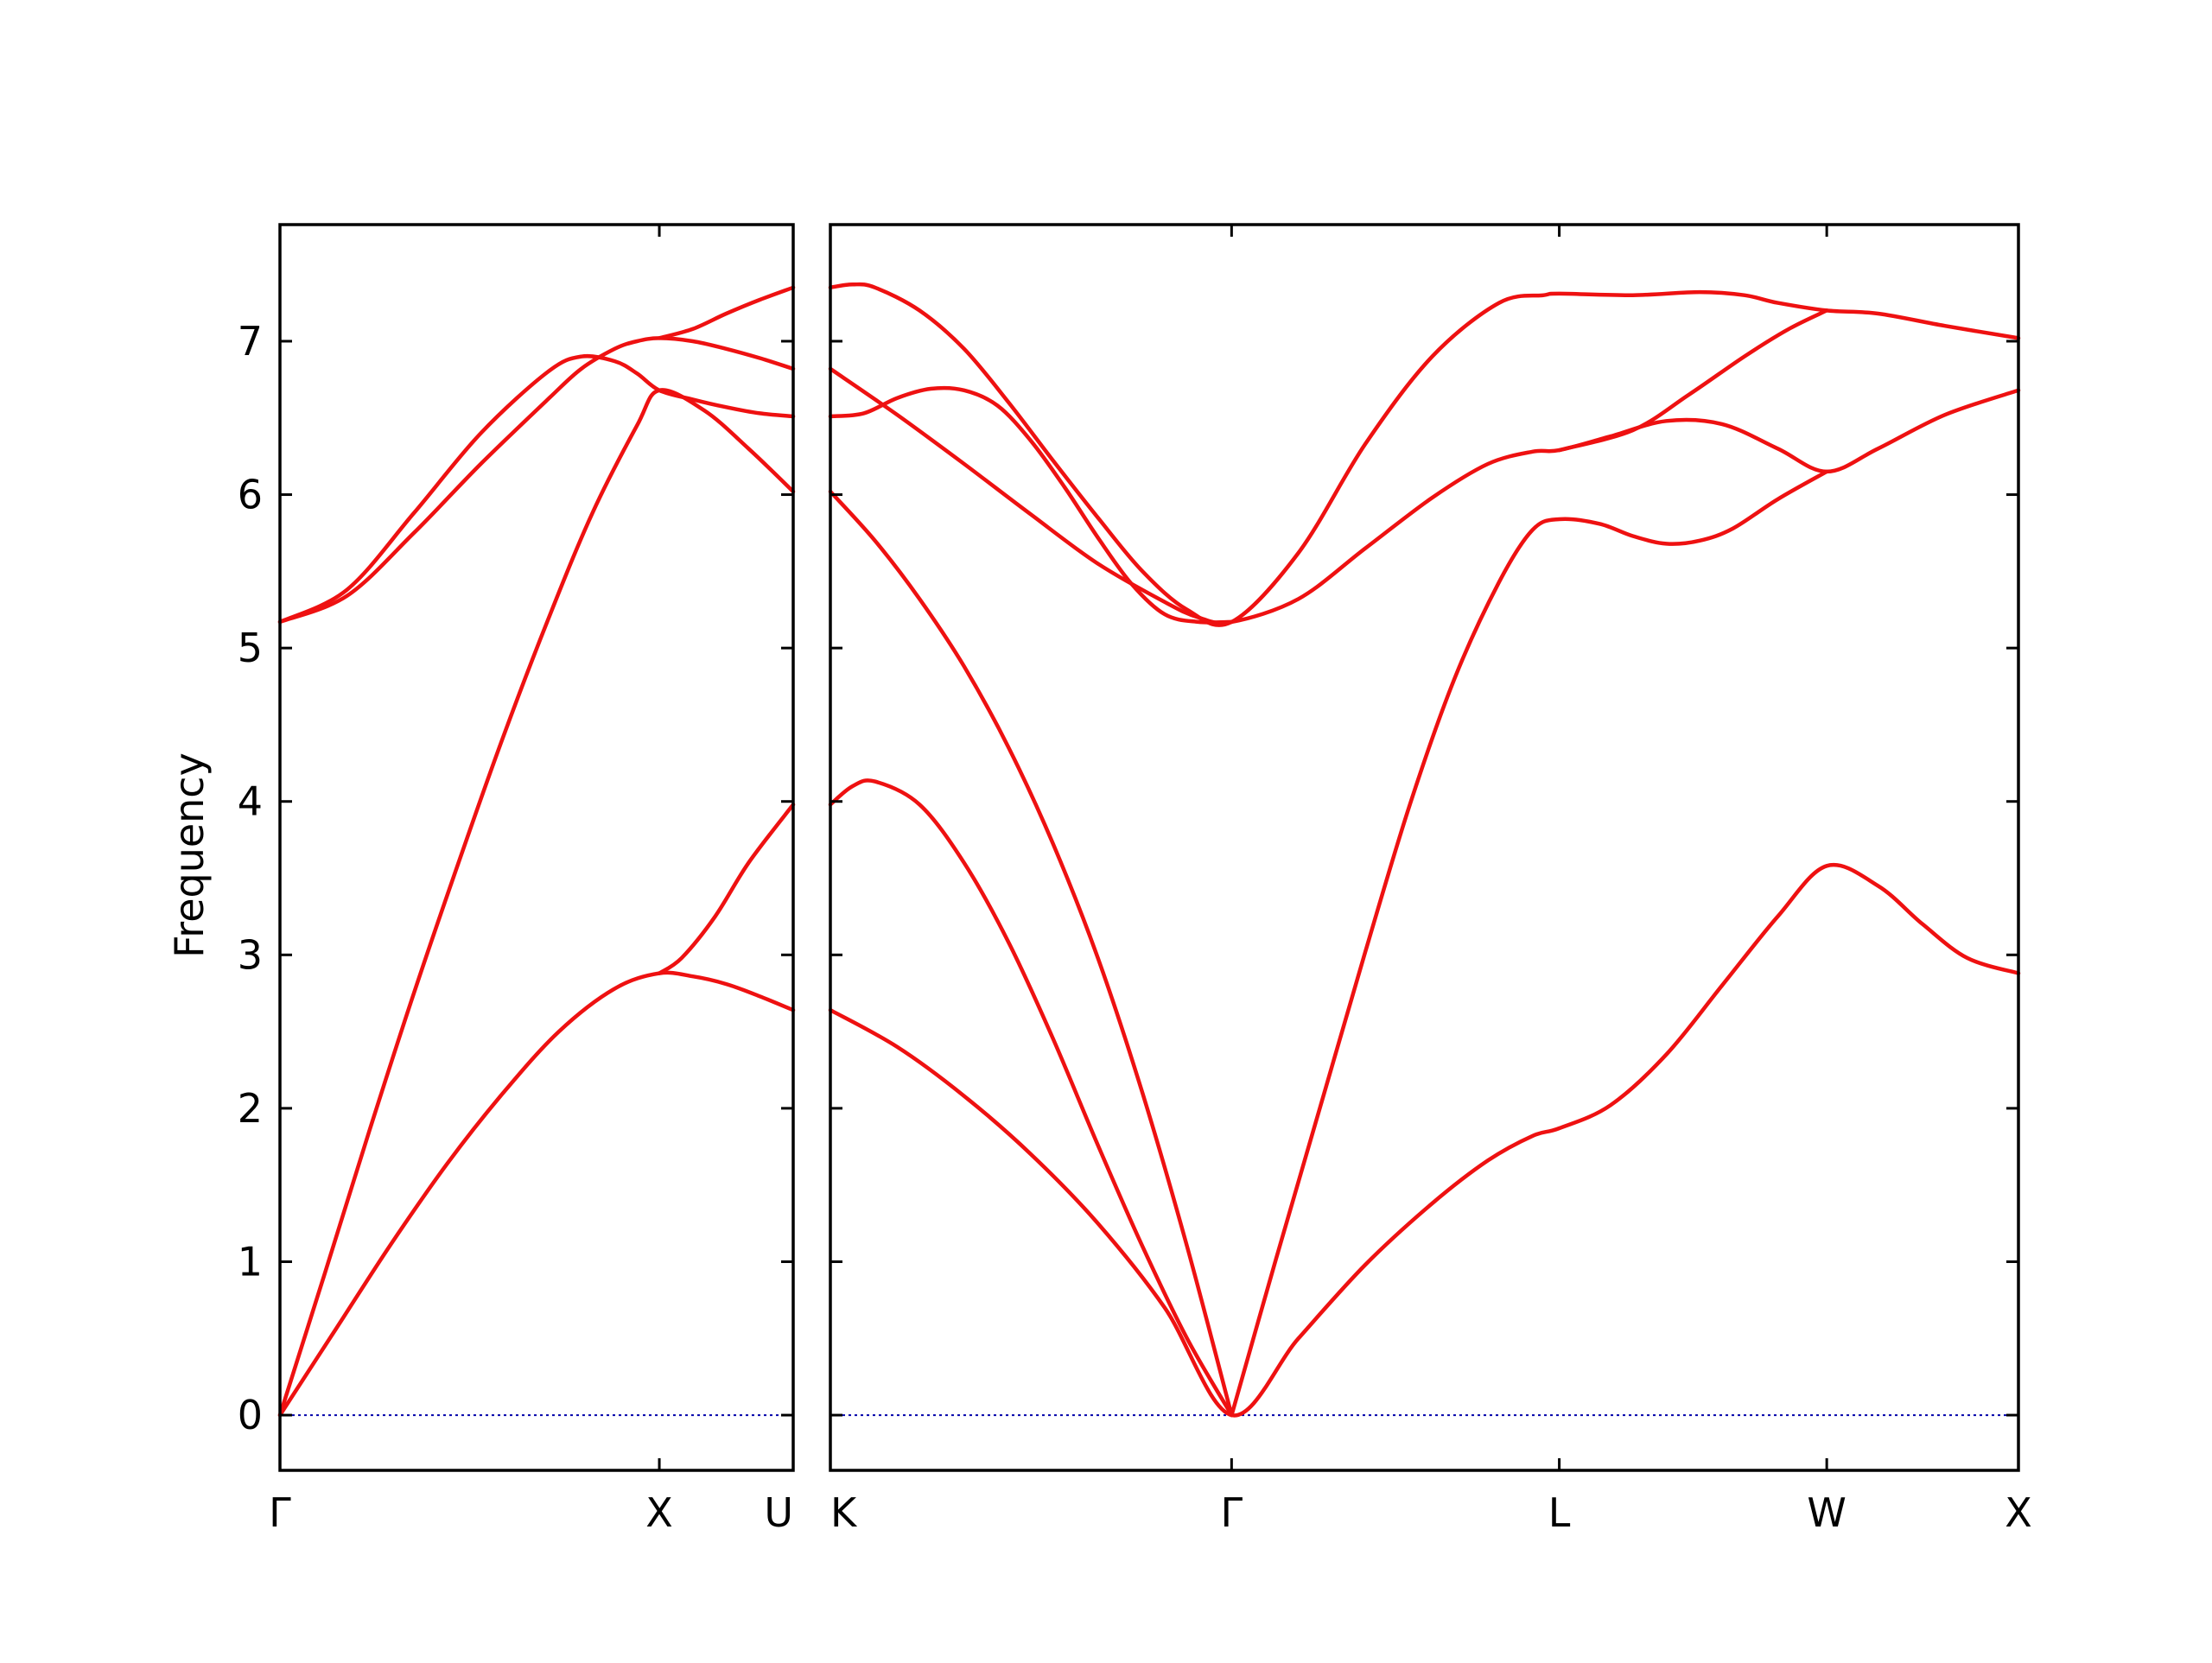 The height and width of the screenshot is (1663, 2212). I want to click on y-tick-label: 0, so click(250, 1415).